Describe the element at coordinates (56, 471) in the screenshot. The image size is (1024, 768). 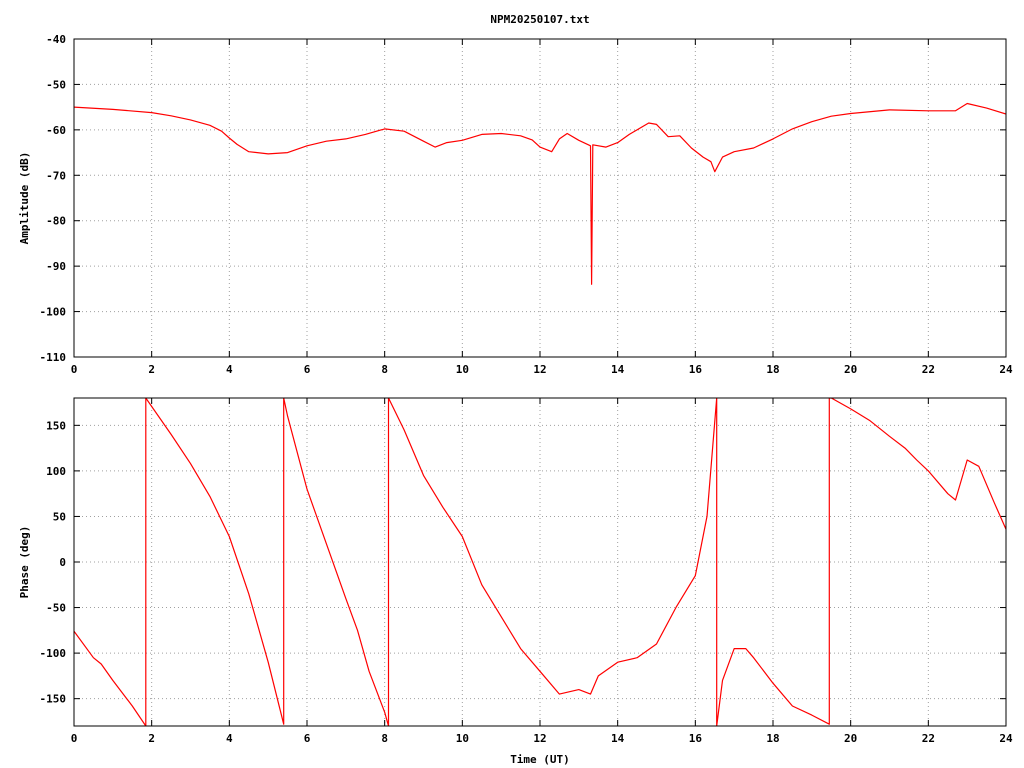
I see `y-tick-label: 100` at that location.